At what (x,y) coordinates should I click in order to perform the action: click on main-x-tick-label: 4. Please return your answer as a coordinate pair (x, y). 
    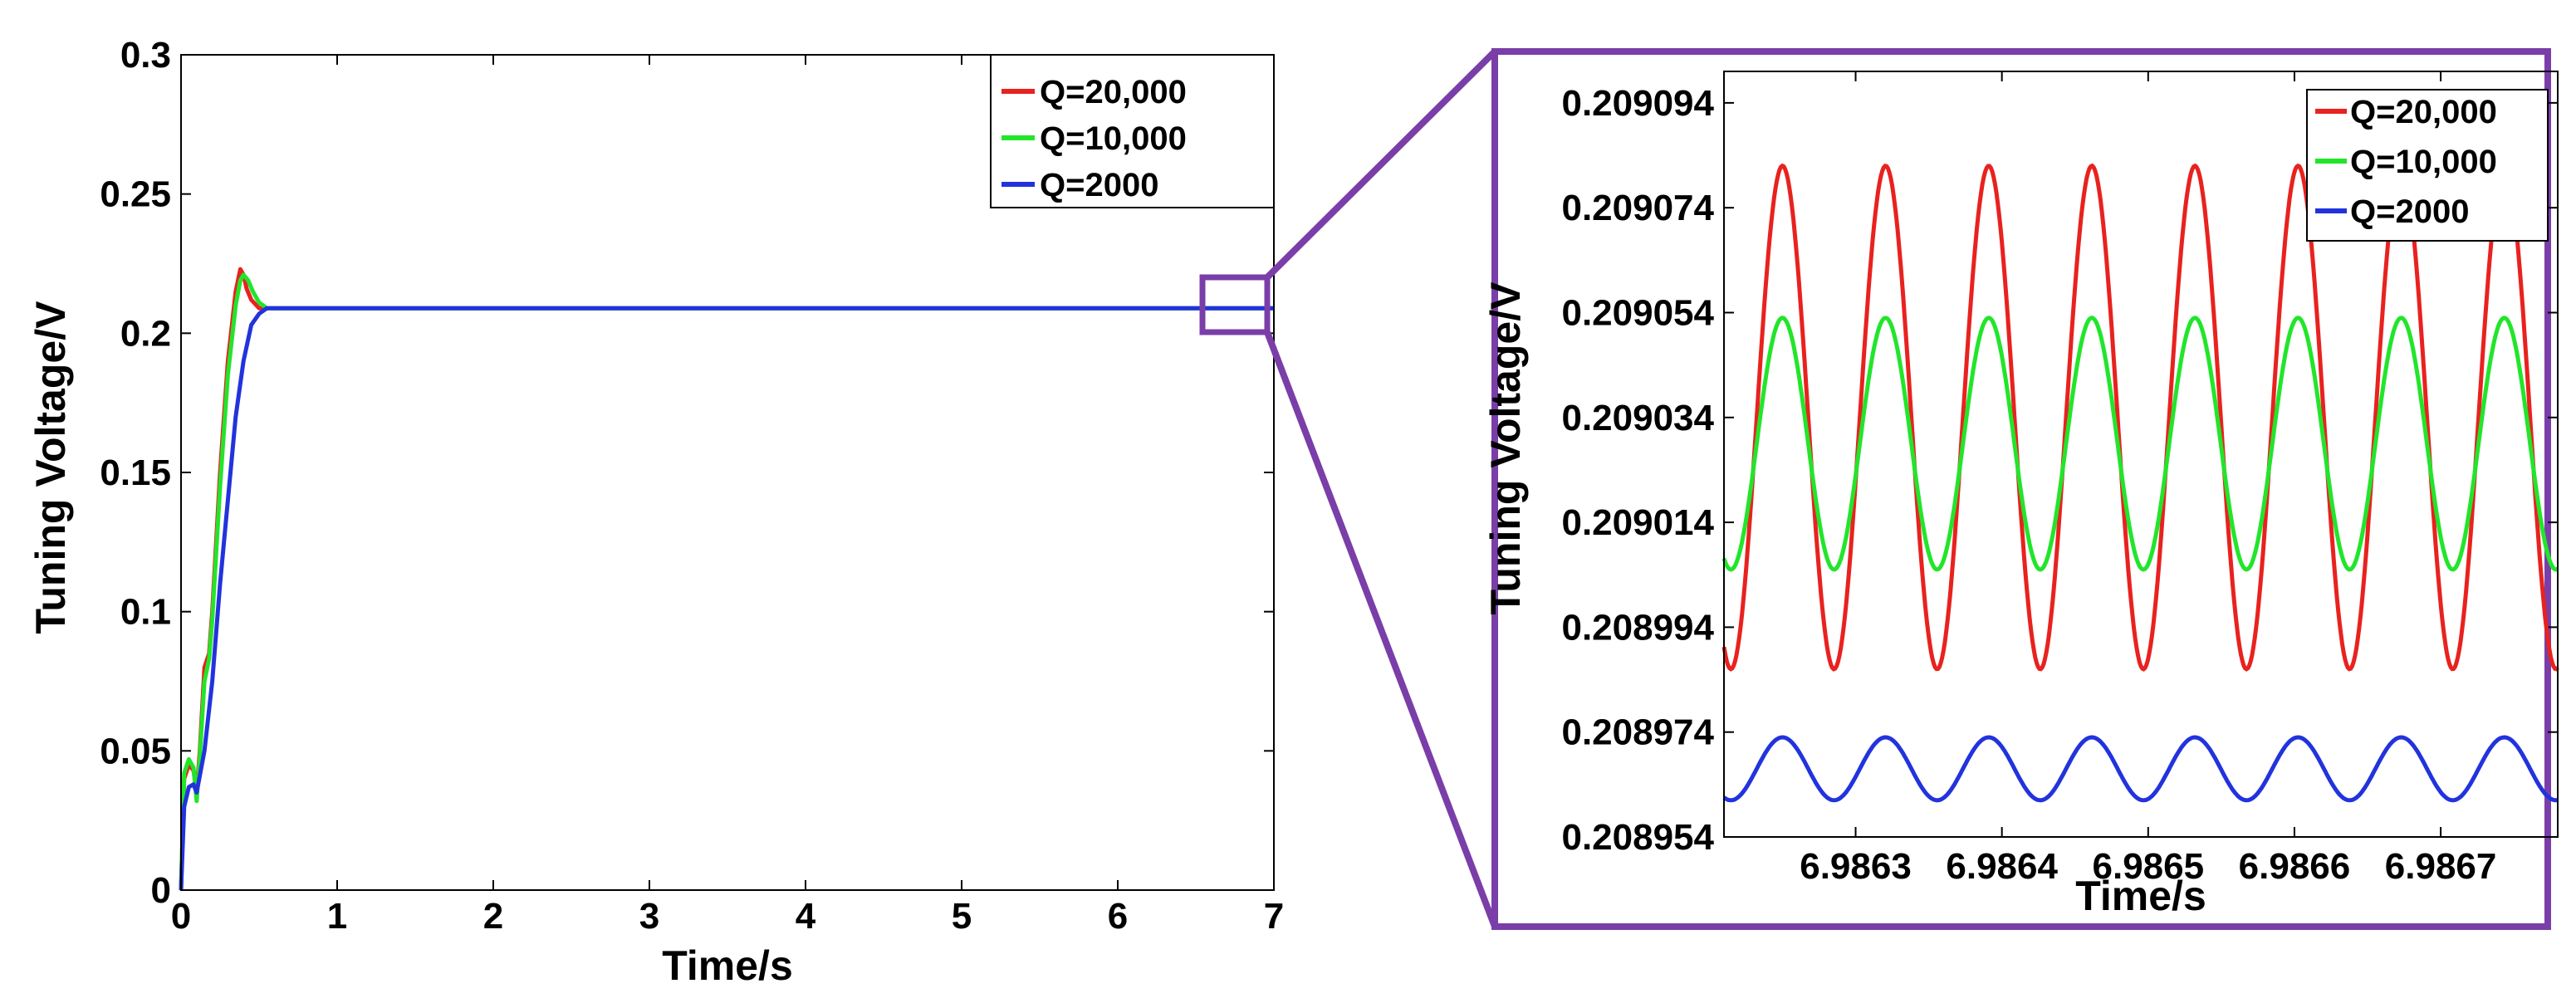
    Looking at the image, I should click on (806, 916).